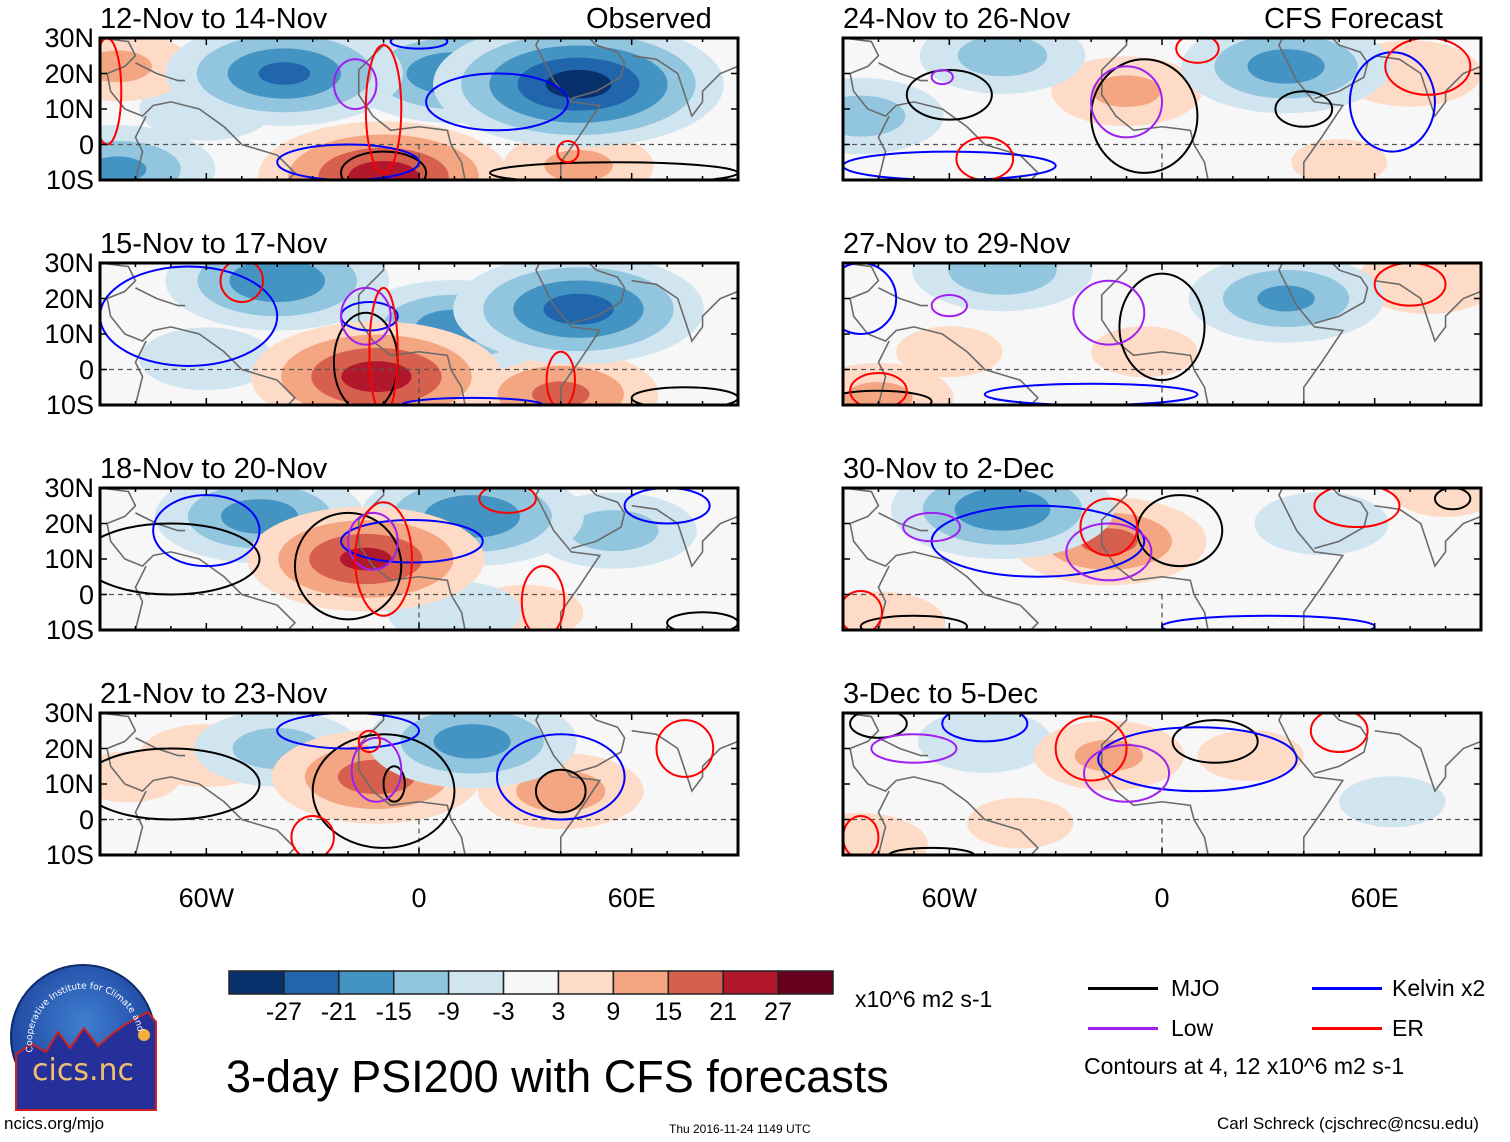 The image size is (1510, 1142). Describe the element at coordinates (69, 488) in the screenshot. I see `y-tick-label: 30N` at that location.